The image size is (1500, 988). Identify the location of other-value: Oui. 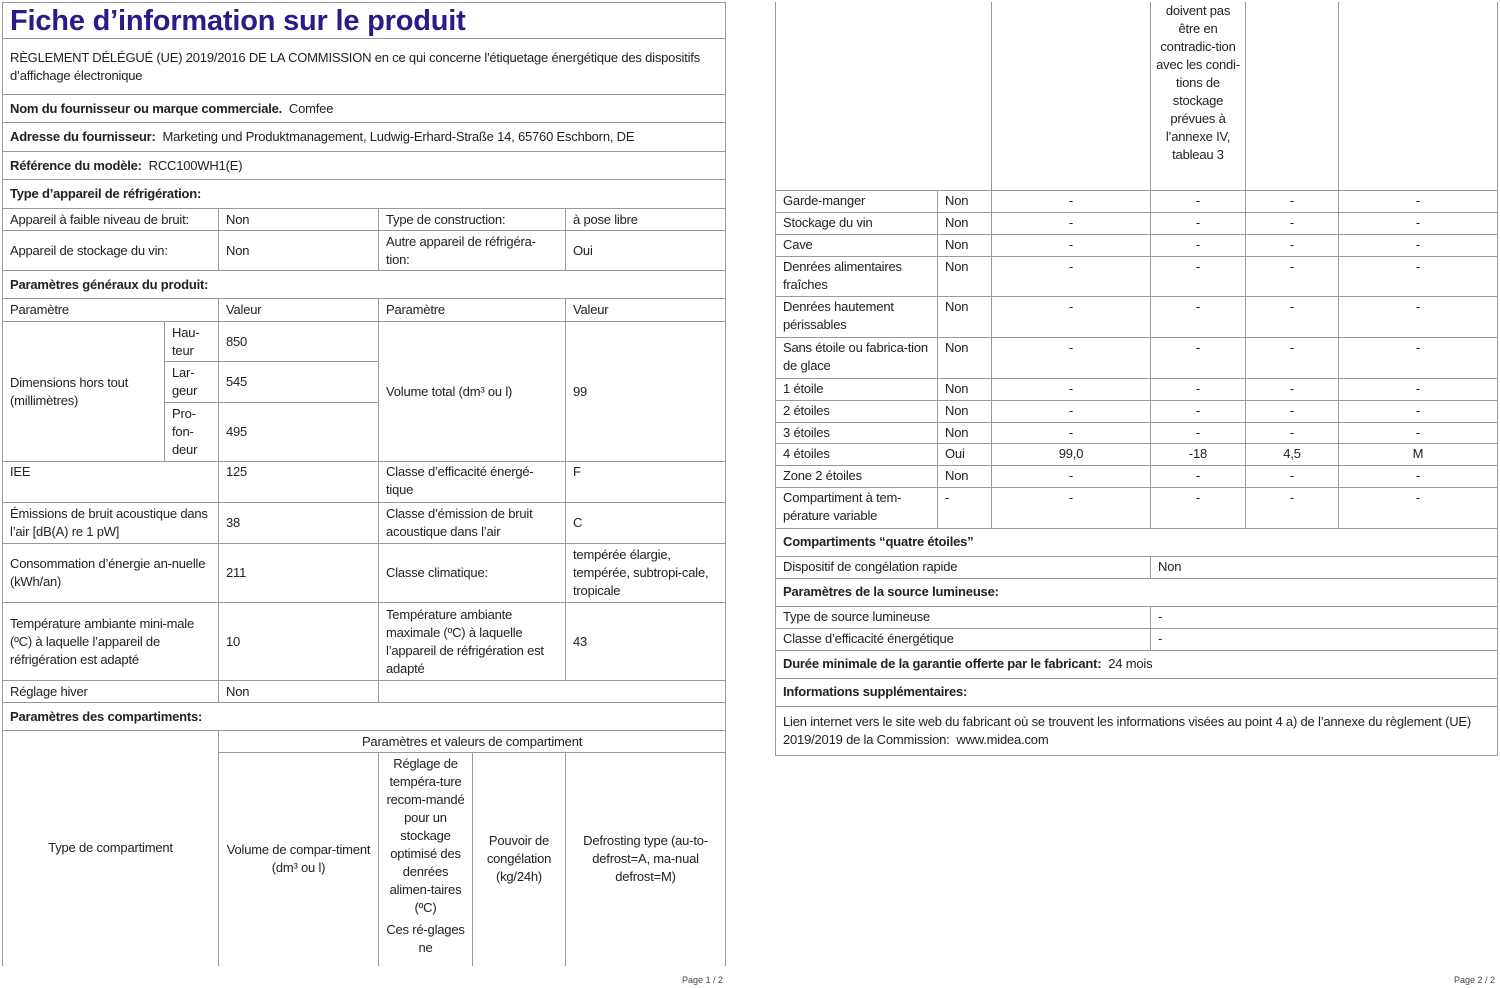
(645, 250).